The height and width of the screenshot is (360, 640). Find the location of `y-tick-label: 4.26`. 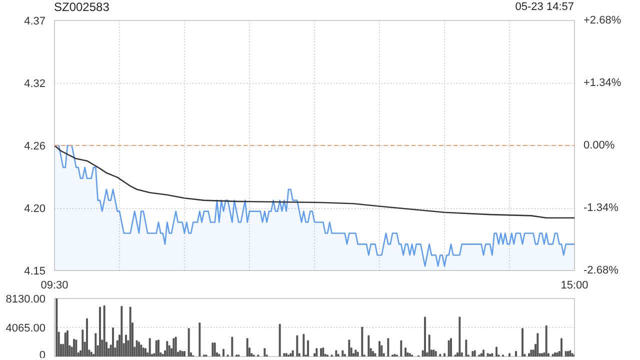

y-tick-label: 4.26 is located at coordinates (35, 146).